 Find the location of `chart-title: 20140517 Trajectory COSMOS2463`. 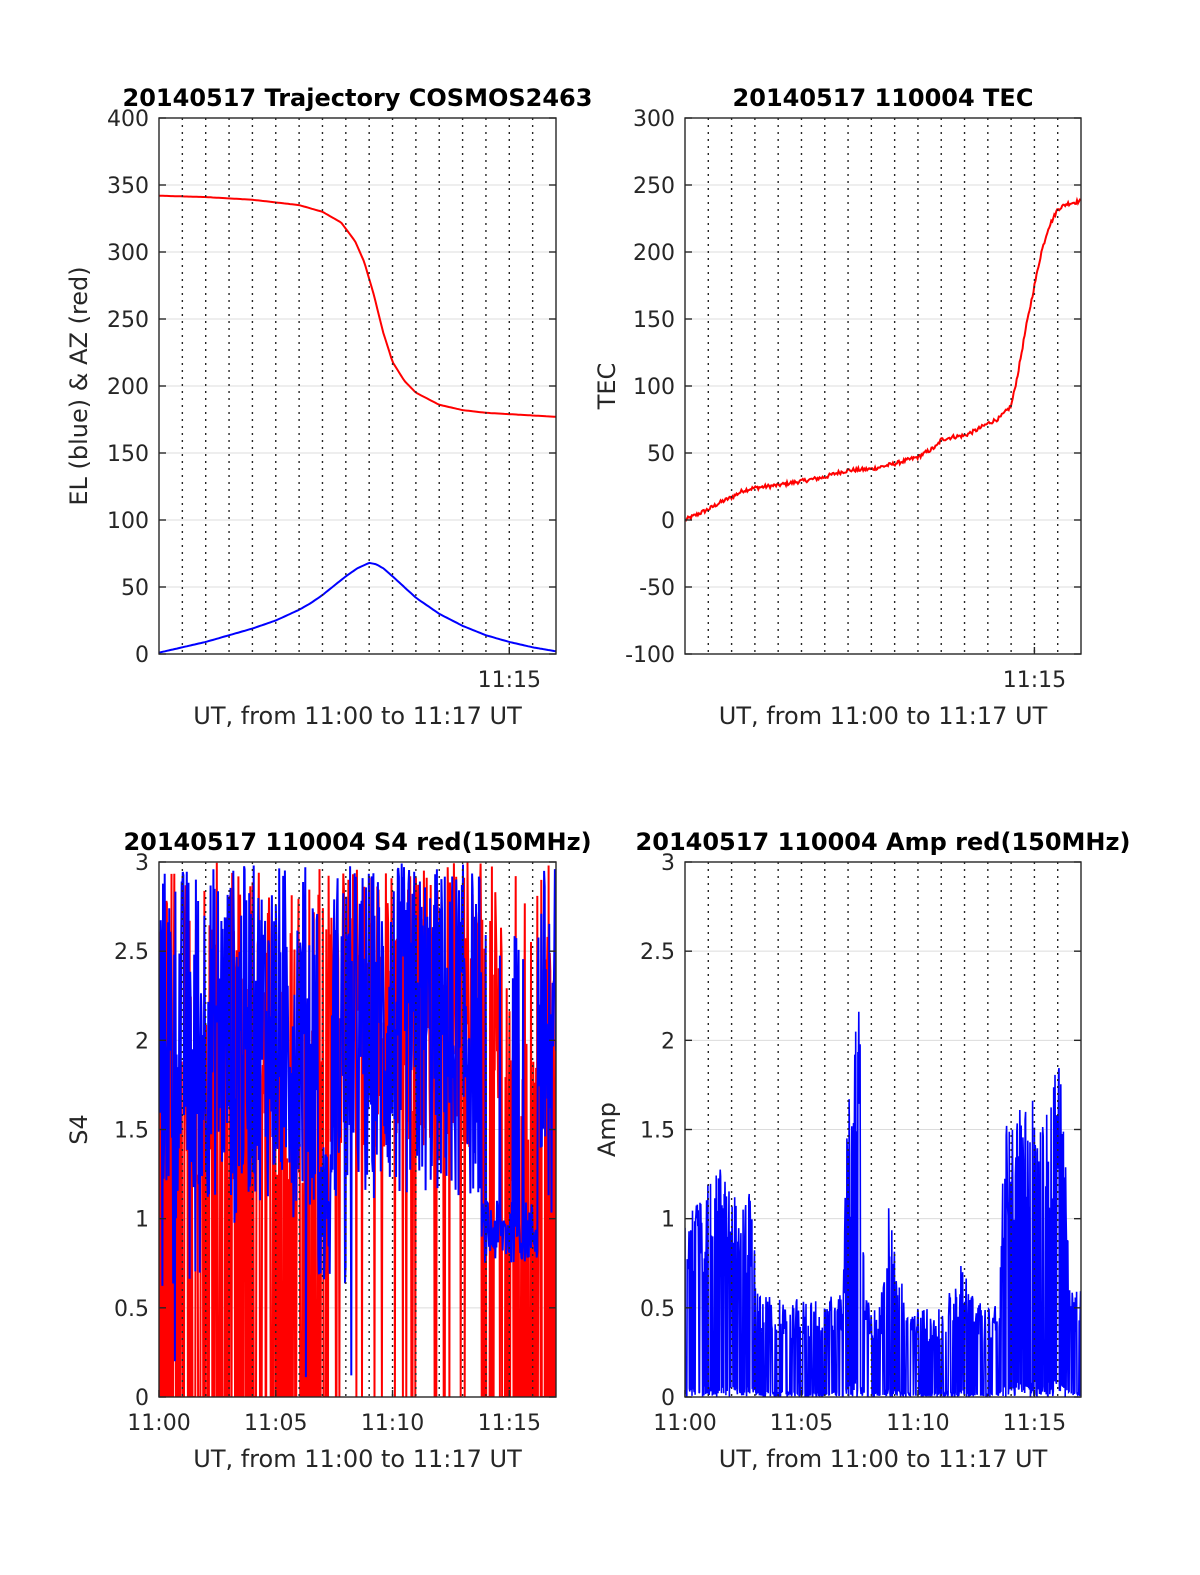

chart-title: 20140517 Trajectory COSMOS2463 is located at coordinates (358, 98).